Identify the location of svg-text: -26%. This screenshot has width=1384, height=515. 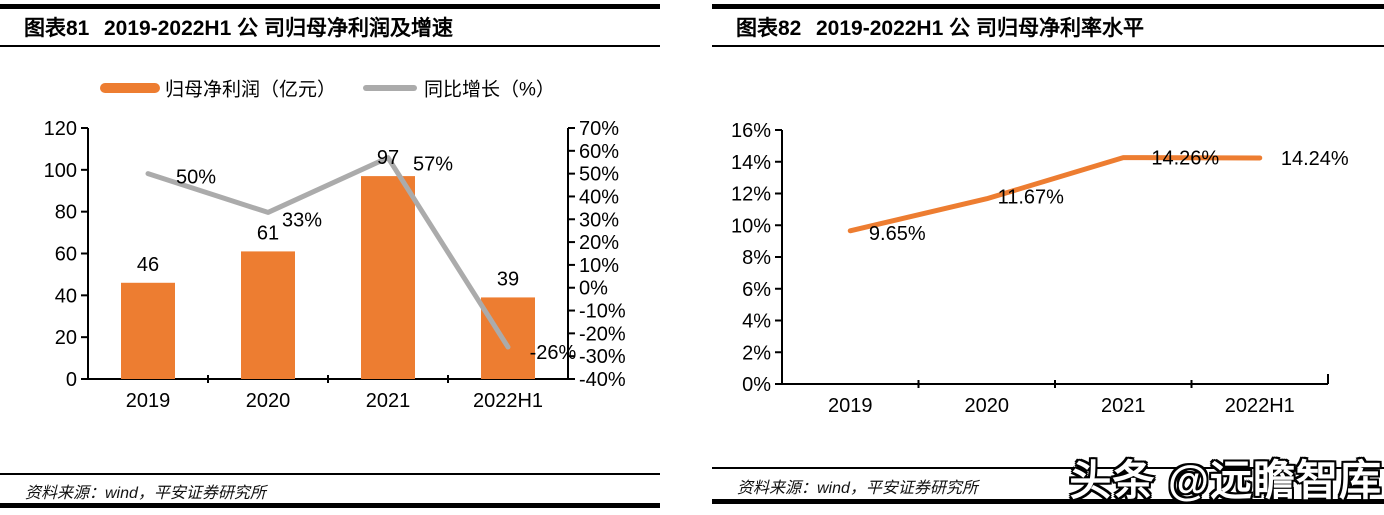
(553, 353).